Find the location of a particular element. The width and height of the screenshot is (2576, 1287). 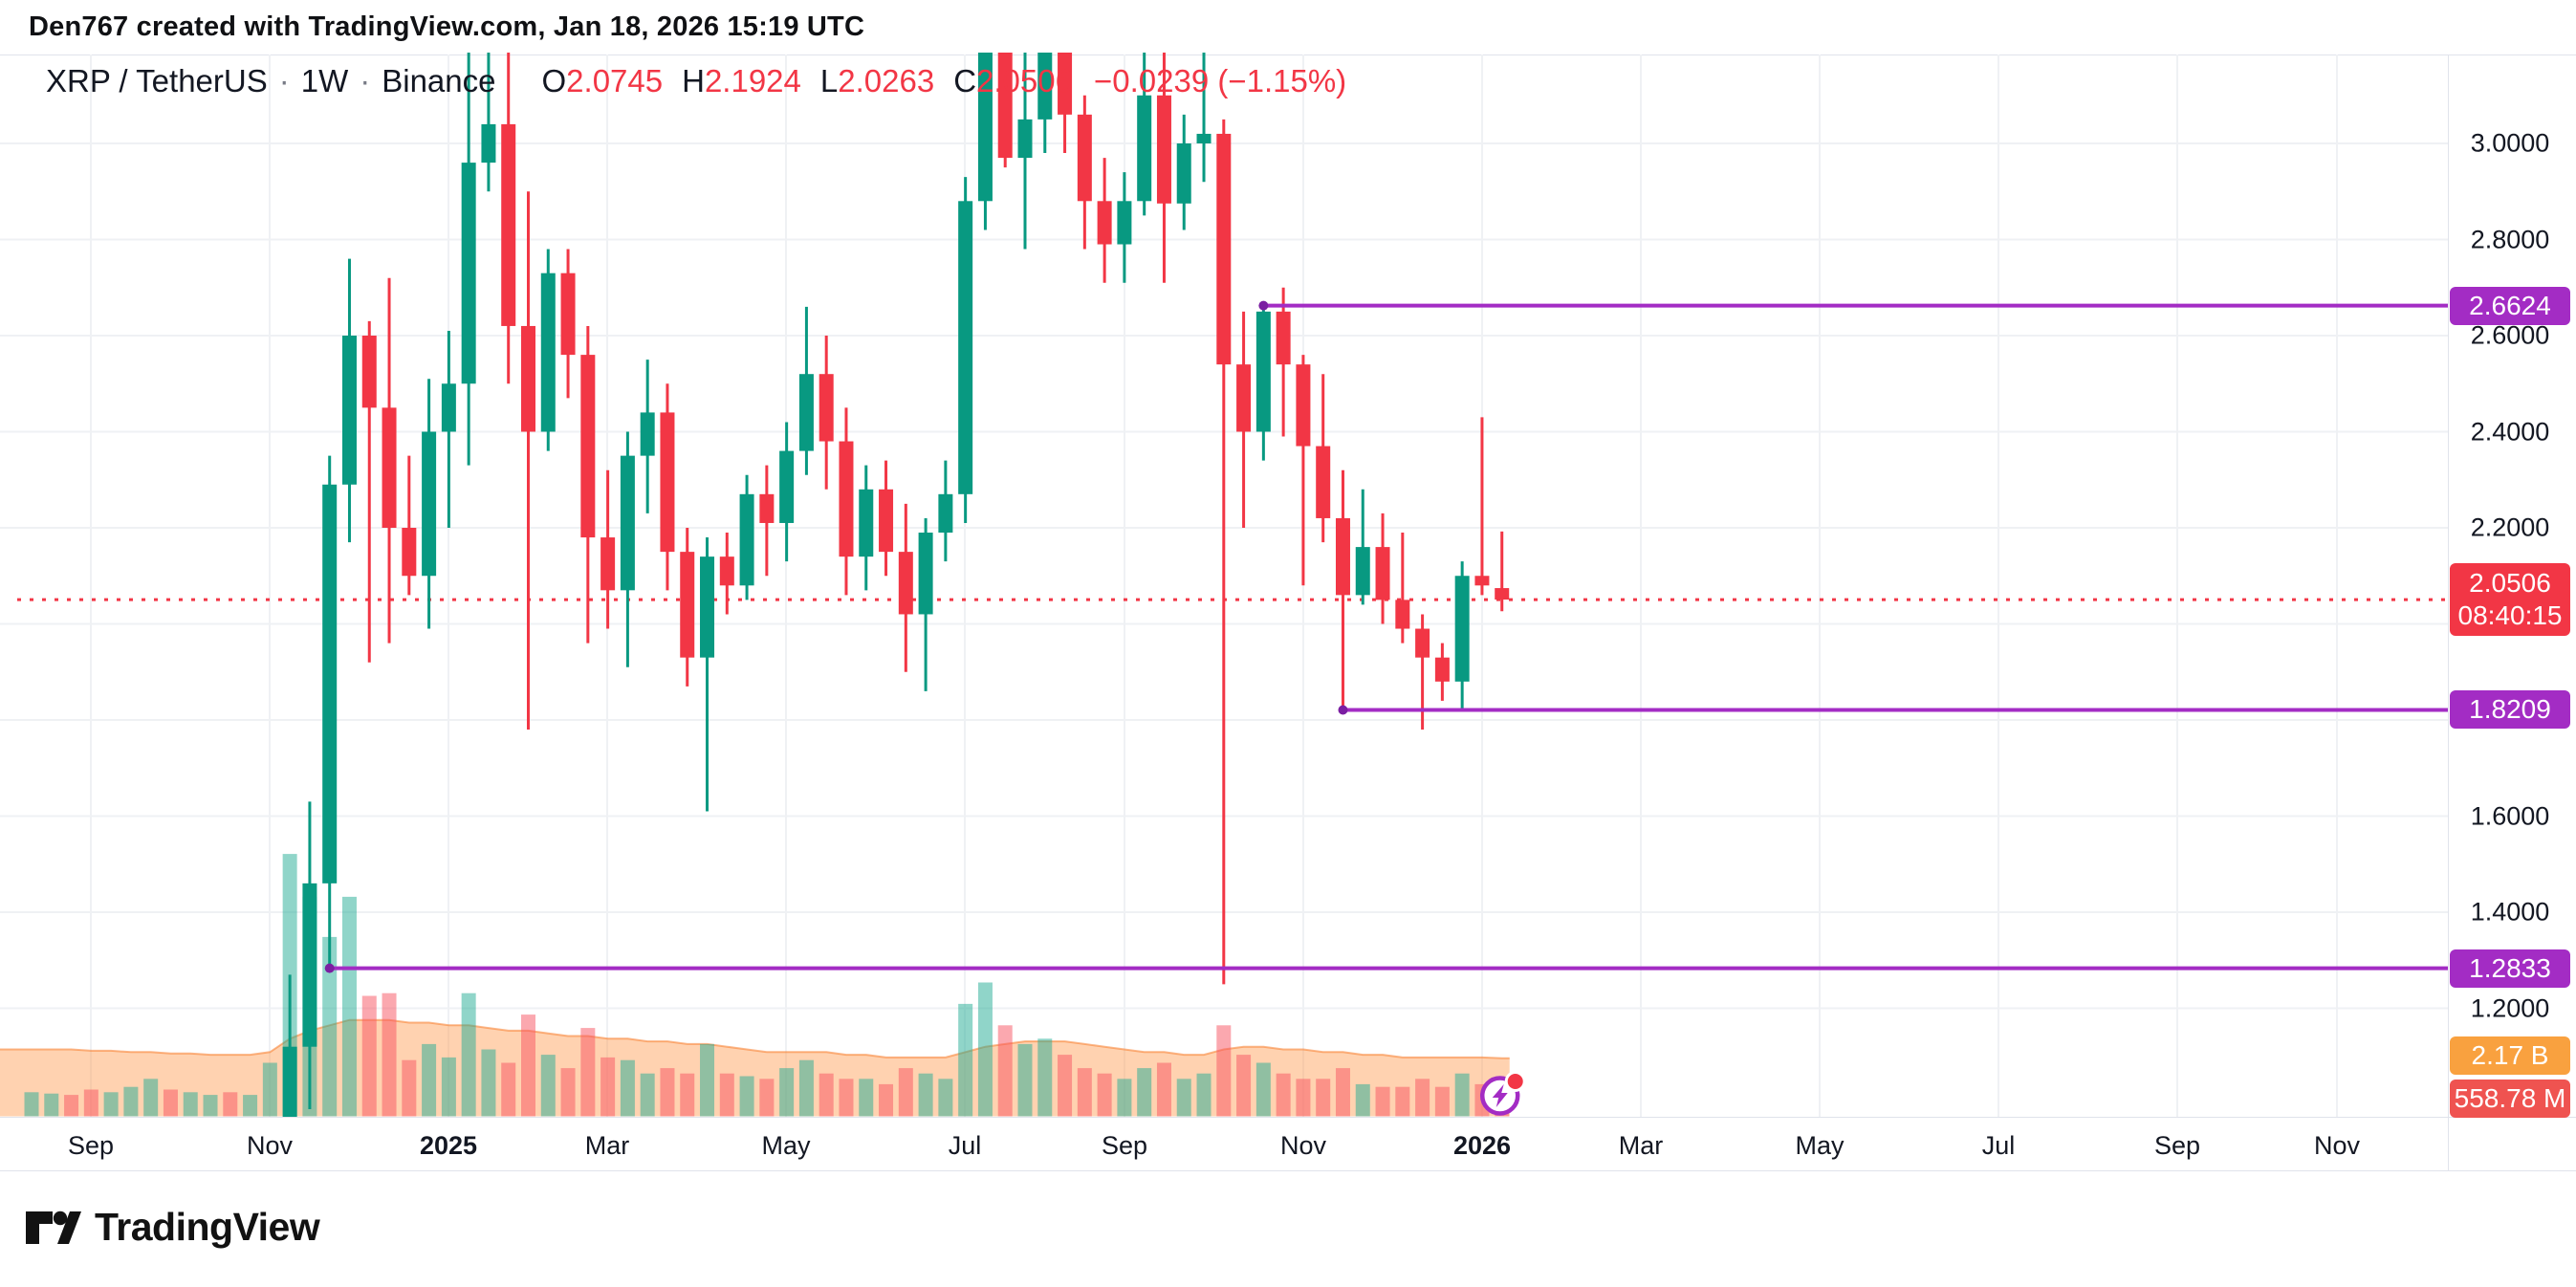

interval-label: 1W is located at coordinates (324, 81).